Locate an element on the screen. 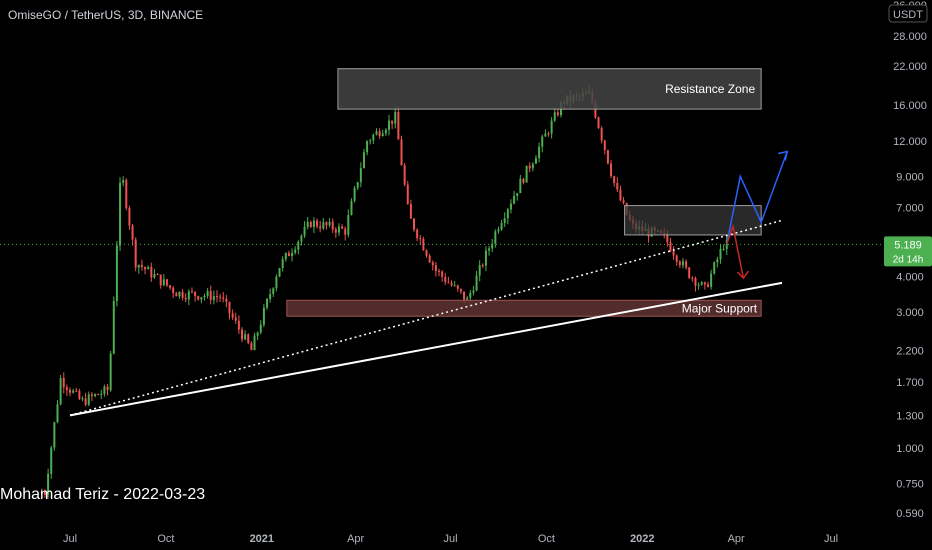 The image size is (932, 550). price-tick-label: 9.000 is located at coordinates (910, 177).